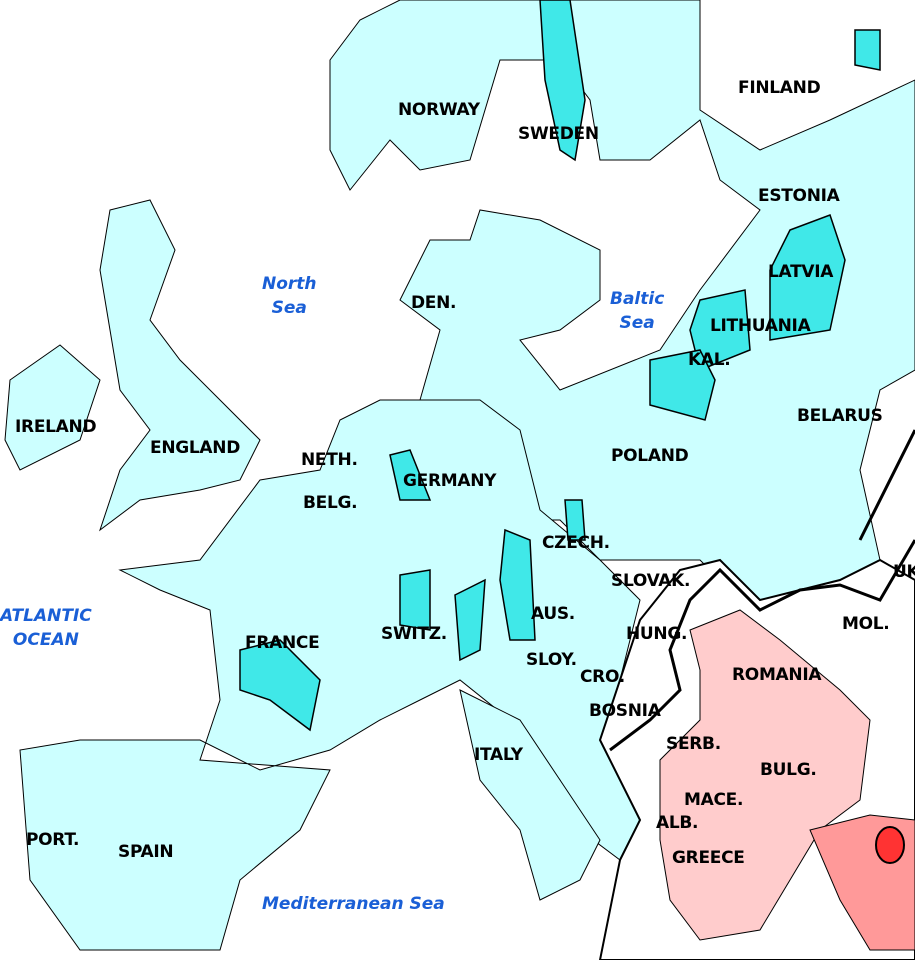  Describe the element at coordinates (650, 456) in the screenshot. I see `country-label-poland: POLAND` at that location.